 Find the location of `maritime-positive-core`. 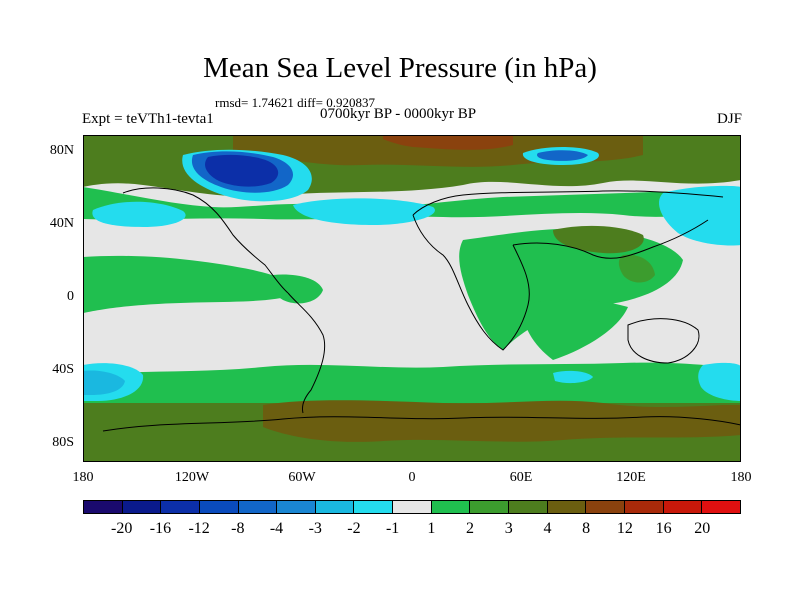

maritime-positive-core is located at coordinates (636, 268).